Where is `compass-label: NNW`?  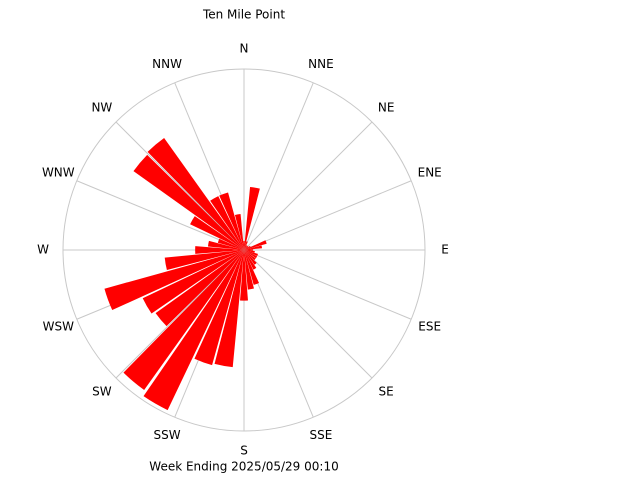 compass-label: NNW is located at coordinates (167, 64).